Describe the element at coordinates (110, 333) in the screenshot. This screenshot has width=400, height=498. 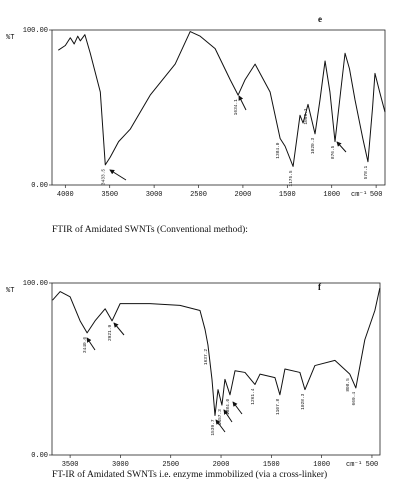
I see `peak-label: 2921.9` at that location.